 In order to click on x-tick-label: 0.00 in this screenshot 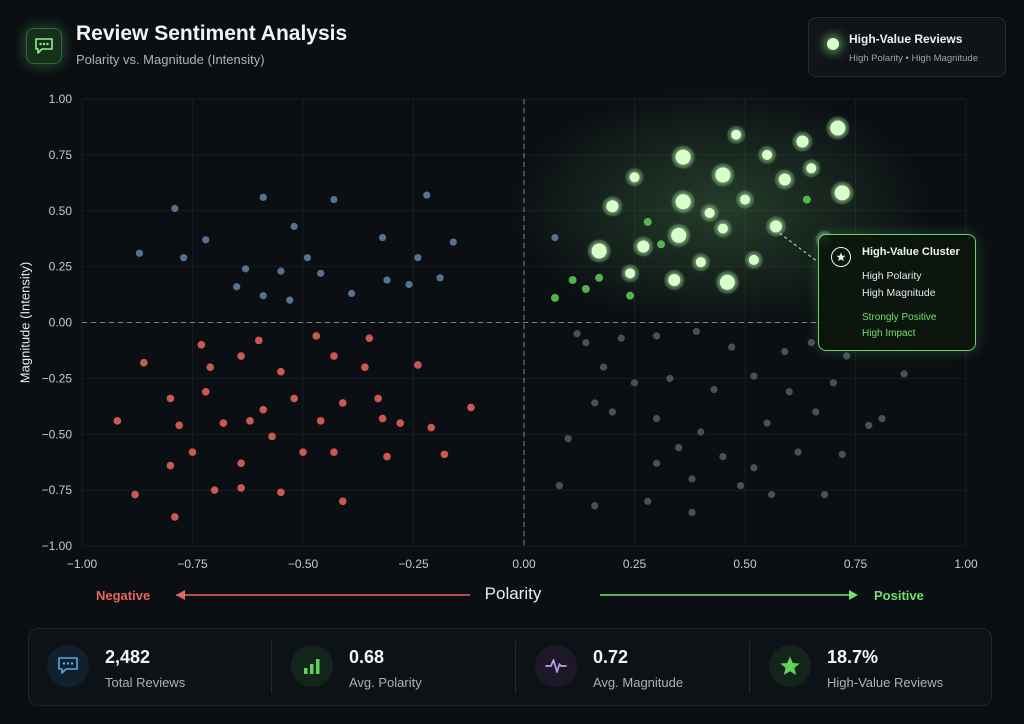, I will do `click(524, 564)`.